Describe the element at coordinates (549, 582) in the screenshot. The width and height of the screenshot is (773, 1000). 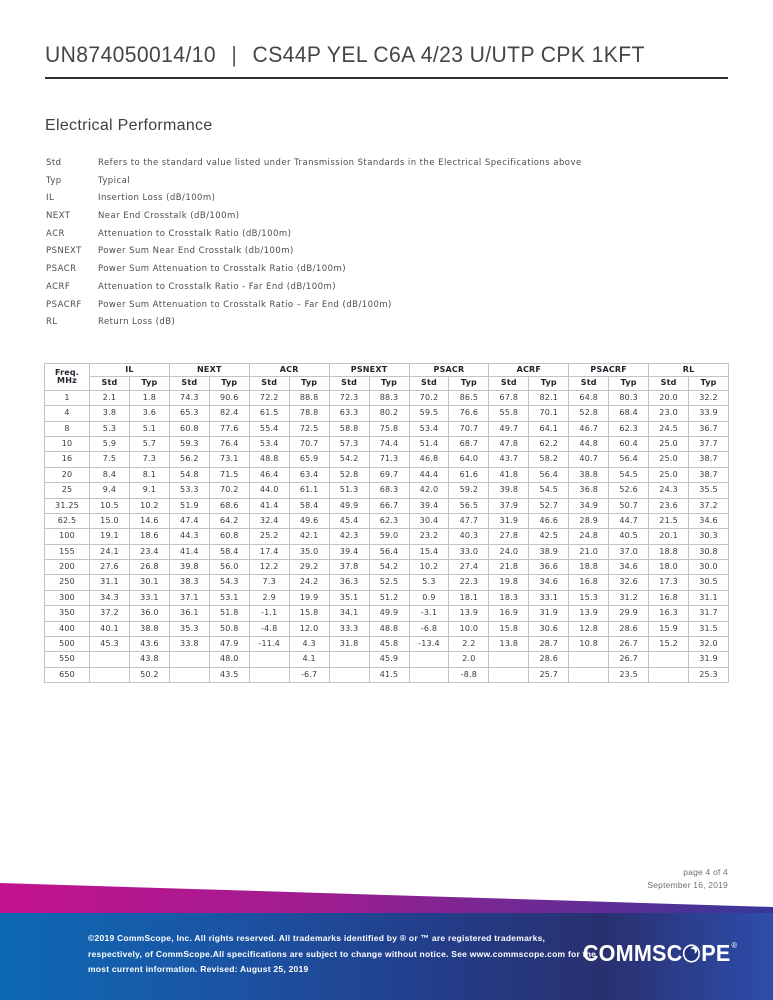
I see `value-cell: 34.6` at that location.